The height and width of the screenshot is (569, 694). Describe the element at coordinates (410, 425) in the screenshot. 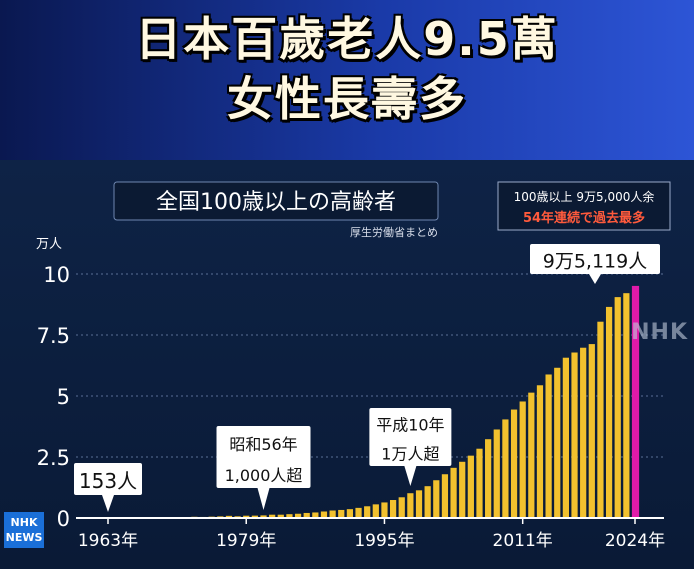

I see `callout-1998-text: 平成10年` at that location.